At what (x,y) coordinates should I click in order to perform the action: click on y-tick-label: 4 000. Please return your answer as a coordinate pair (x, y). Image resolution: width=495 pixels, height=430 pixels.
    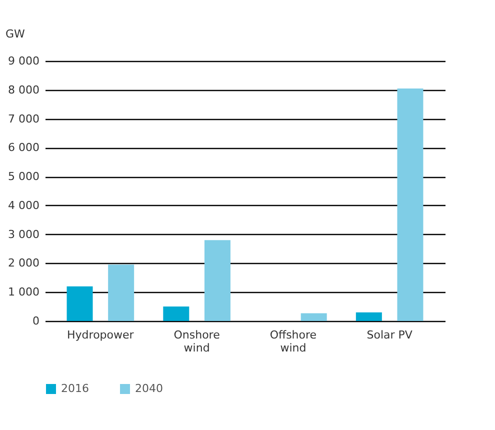
    Looking at the image, I should click on (24, 205).